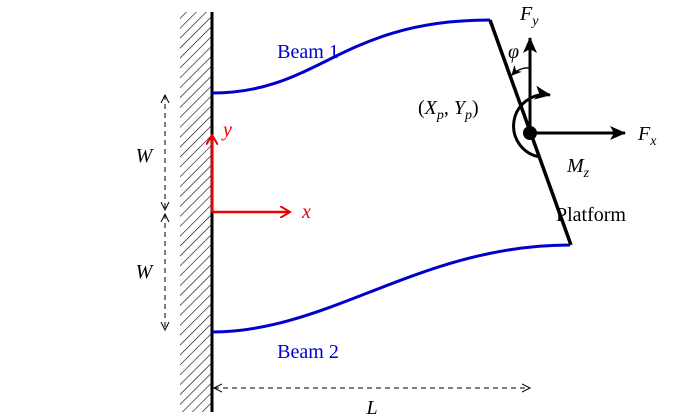 The image size is (680, 420). Describe the element at coordinates (145, 272) in the screenshot. I see `width-bottom-label: W` at that location.